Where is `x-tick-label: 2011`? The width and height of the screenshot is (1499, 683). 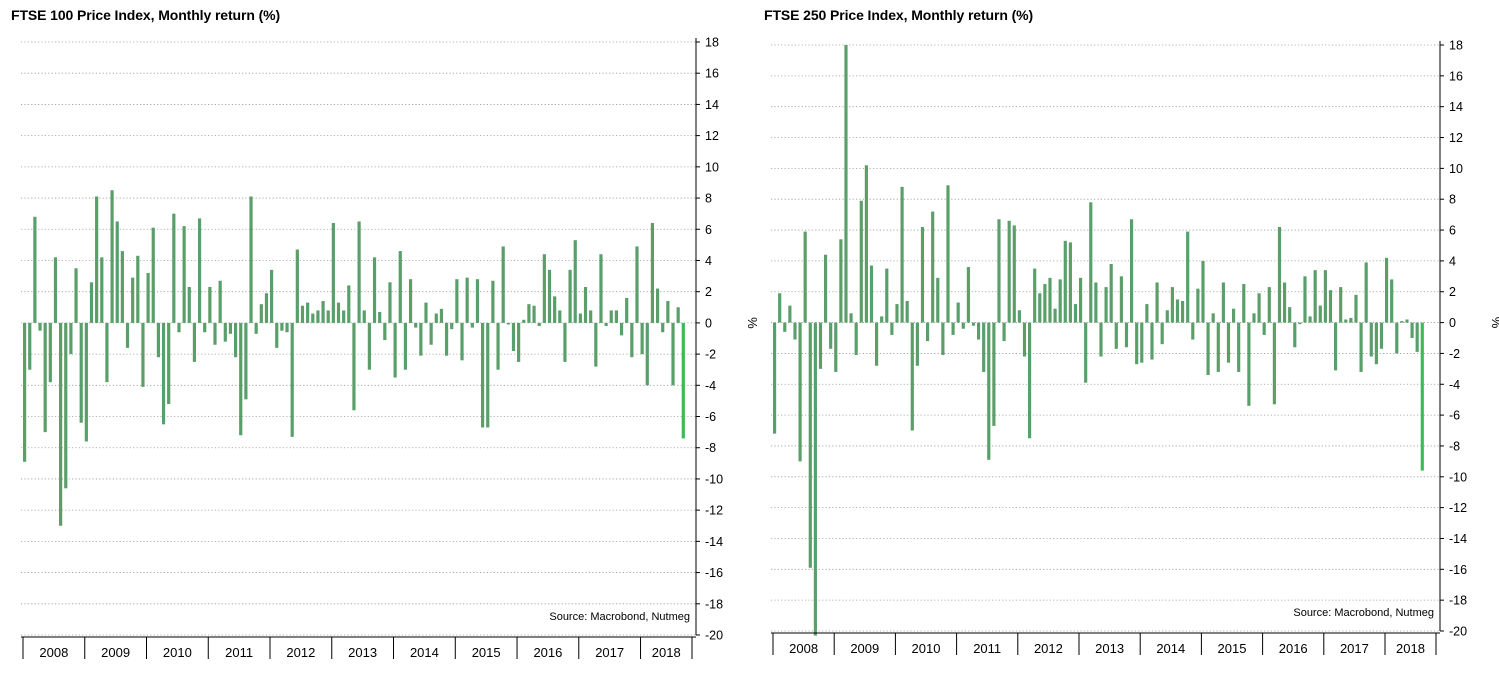 x-tick-label: 2011 is located at coordinates (239, 652).